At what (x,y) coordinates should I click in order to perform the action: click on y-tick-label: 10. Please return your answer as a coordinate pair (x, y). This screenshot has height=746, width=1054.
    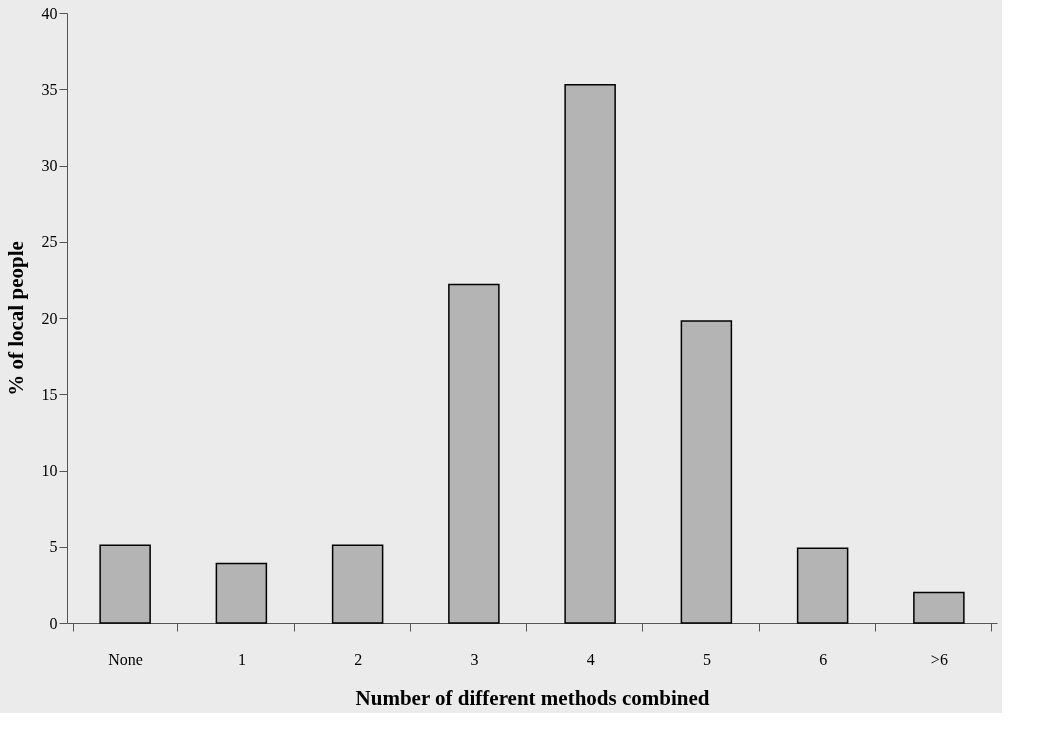
    Looking at the image, I should click on (49, 470).